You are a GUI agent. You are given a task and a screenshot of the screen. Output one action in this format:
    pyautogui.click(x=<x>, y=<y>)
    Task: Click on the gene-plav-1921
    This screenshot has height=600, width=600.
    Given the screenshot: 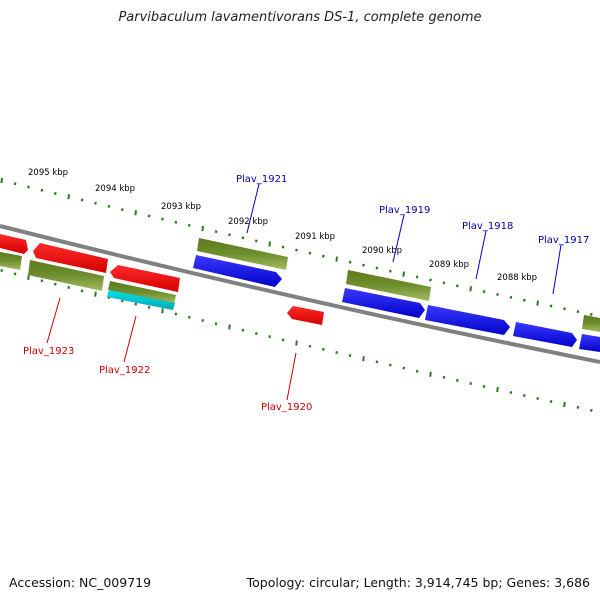 What is the action you would take?
    pyautogui.click(x=237, y=271)
    